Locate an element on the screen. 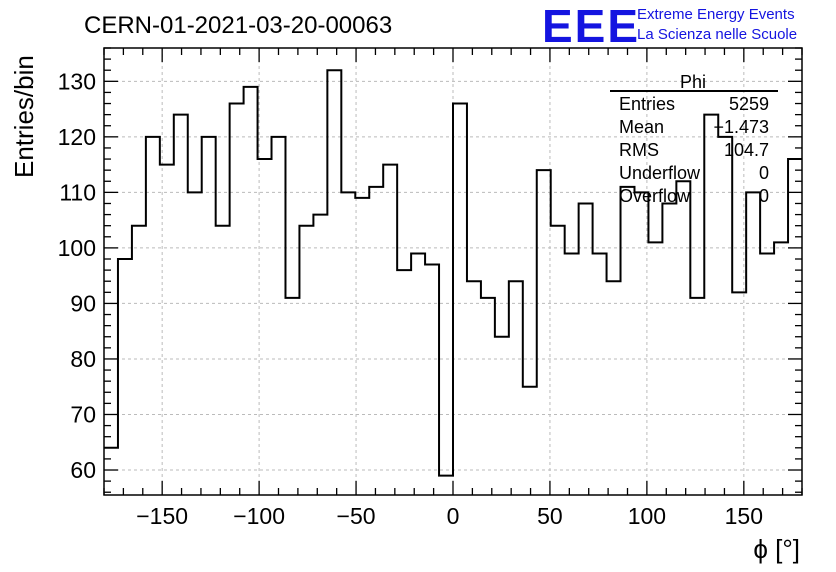 This screenshot has width=836, height=572. y-tick-label: 80 is located at coordinates (83, 359).